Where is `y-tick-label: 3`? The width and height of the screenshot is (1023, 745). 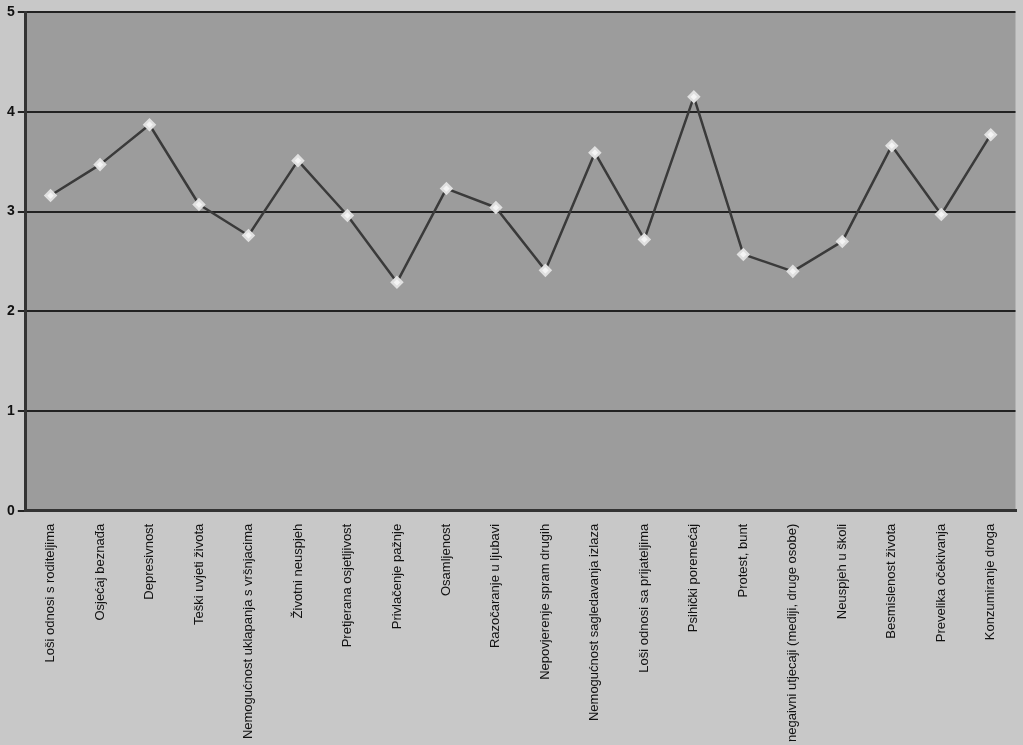 y-tick-label: 3 is located at coordinates (10, 210).